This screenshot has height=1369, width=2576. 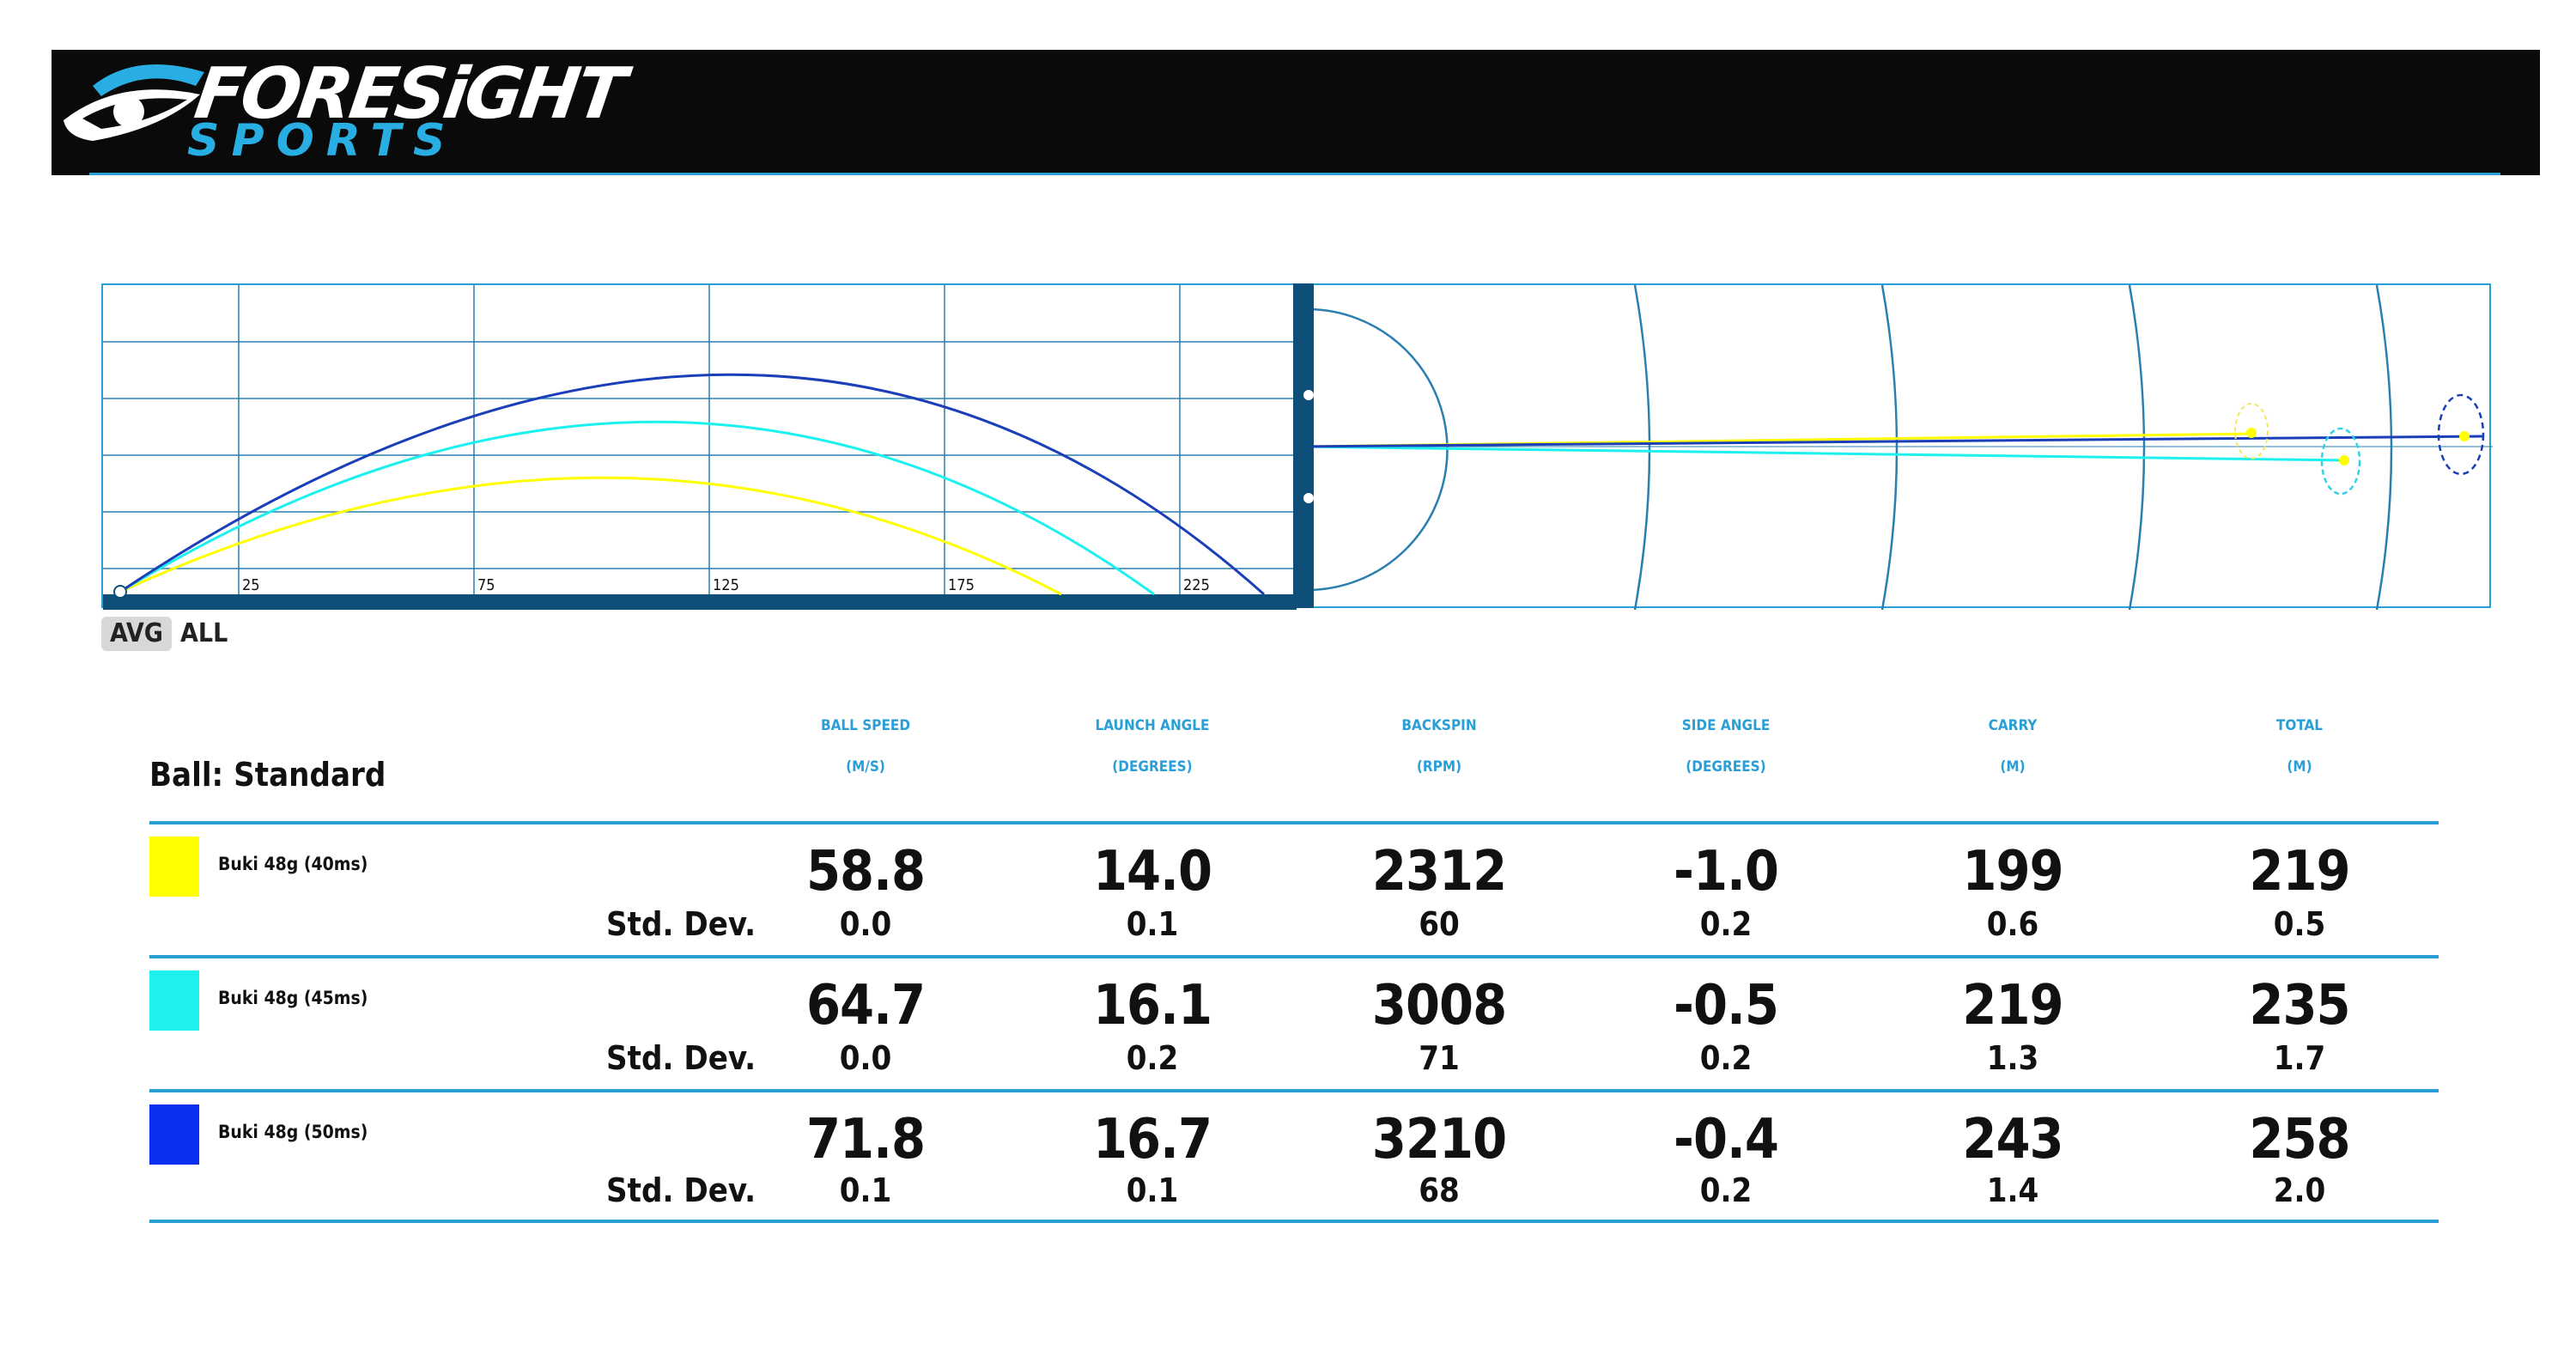 I want to click on avg-toggle: AVG, so click(x=137, y=634).